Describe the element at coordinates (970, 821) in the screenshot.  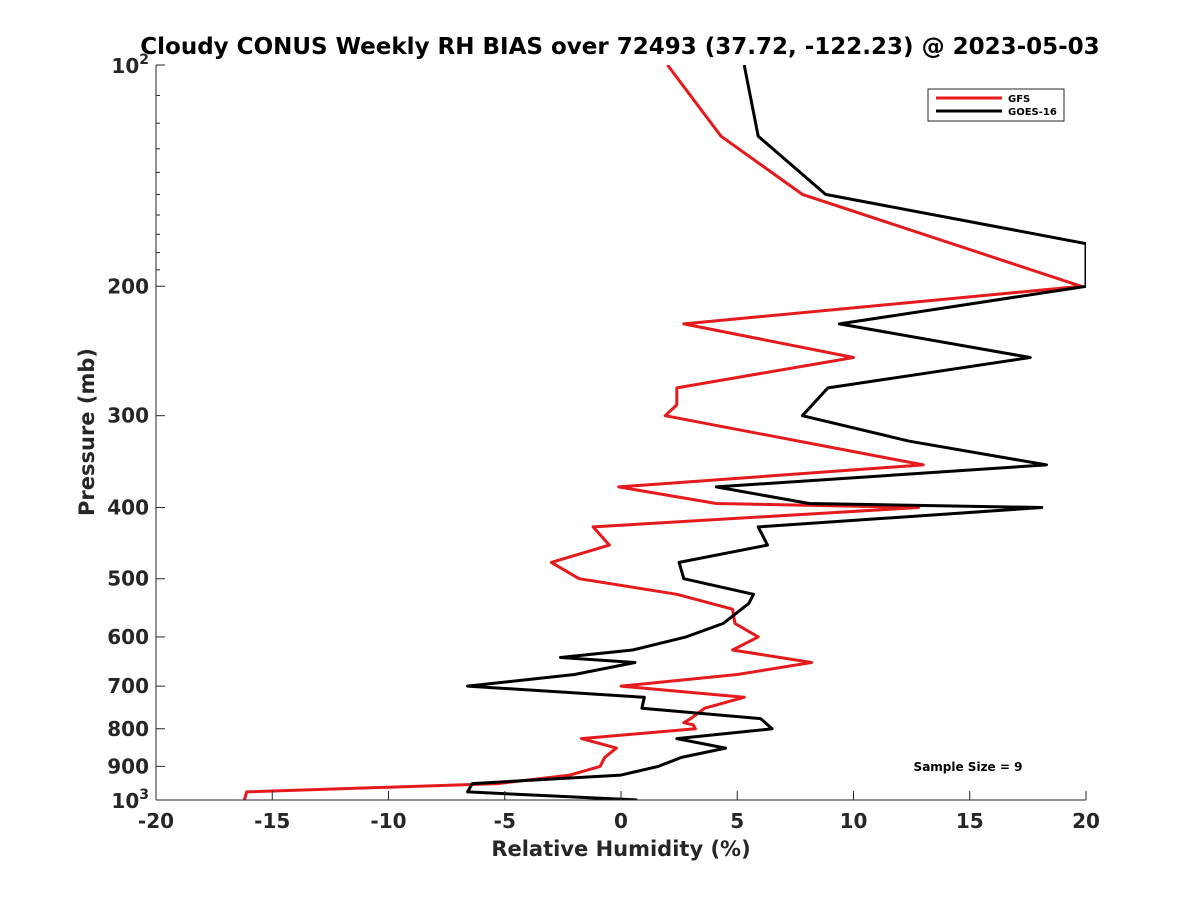
I see `x-tick-label: 15` at that location.